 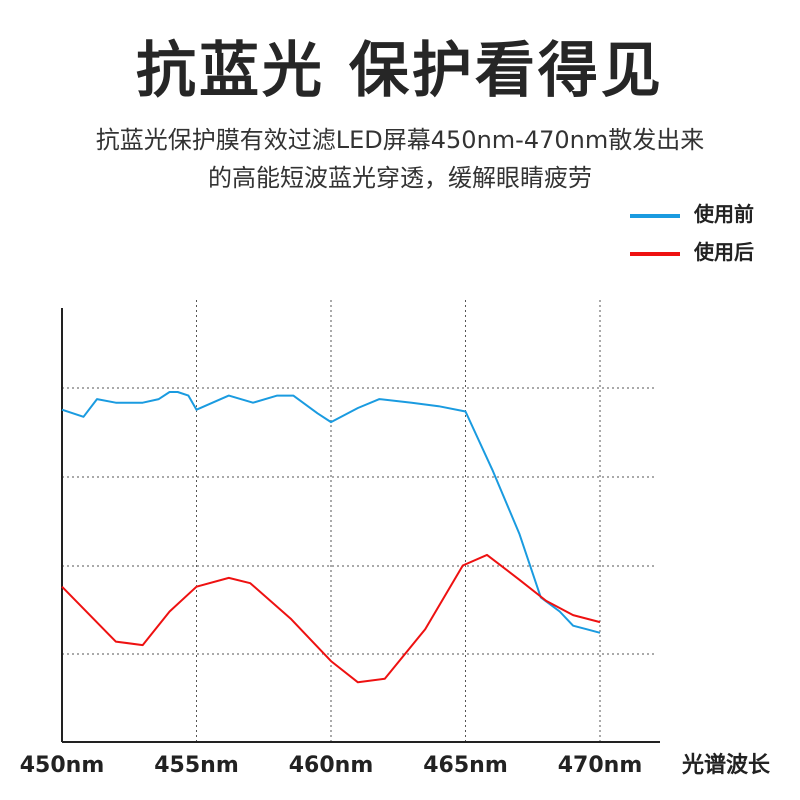 What do you see at coordinates (400, 140) in the screenshot?
I see `description-line-1: 抗蓝光保护膜有效过滤LED屏幕450nm-470nm散发出来` at bounding box center [400, 140].